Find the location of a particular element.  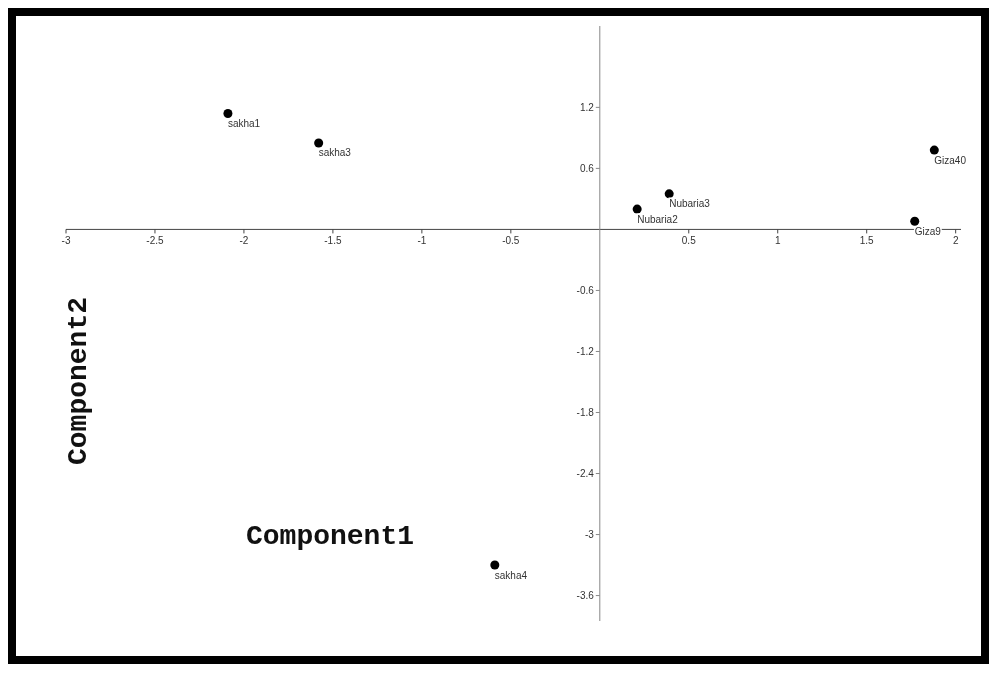

x-tick-label: -1 is located at coordinates (422, 241).